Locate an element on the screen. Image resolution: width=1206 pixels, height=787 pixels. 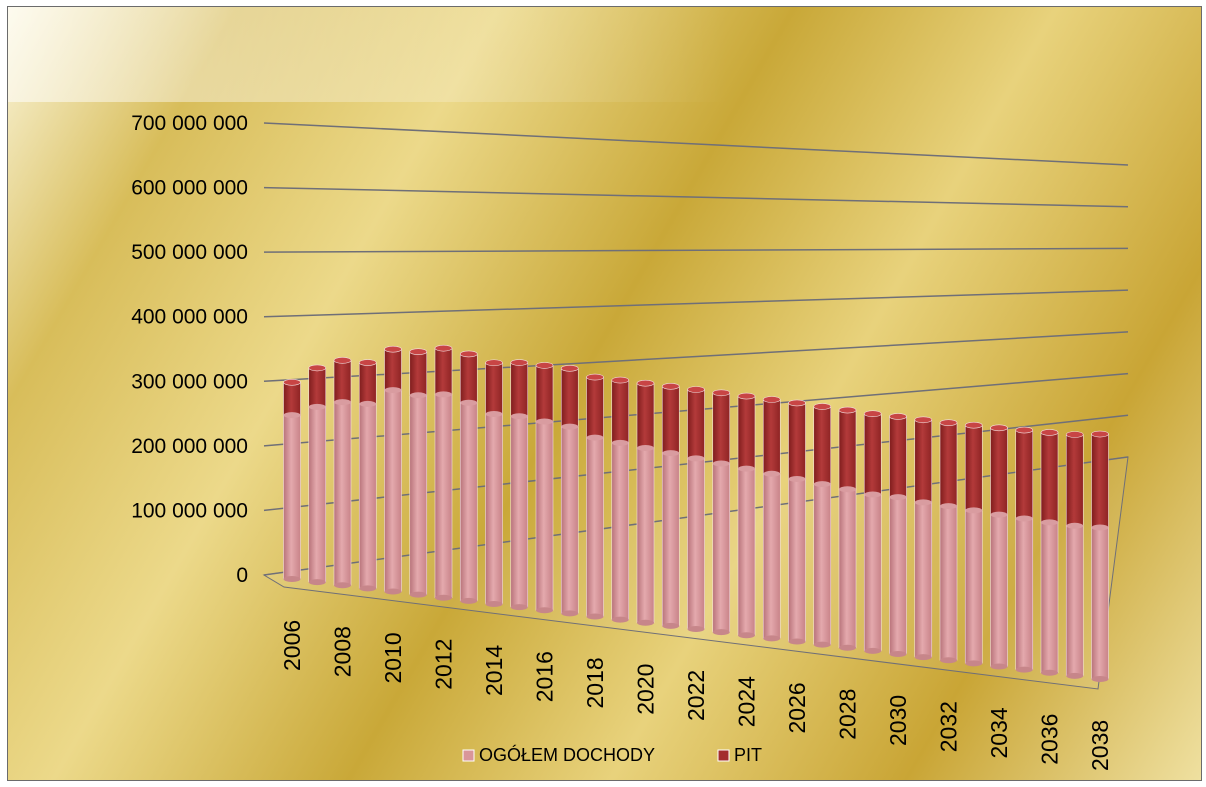
bar-stack-2008 is located at coordinates (342, 473).